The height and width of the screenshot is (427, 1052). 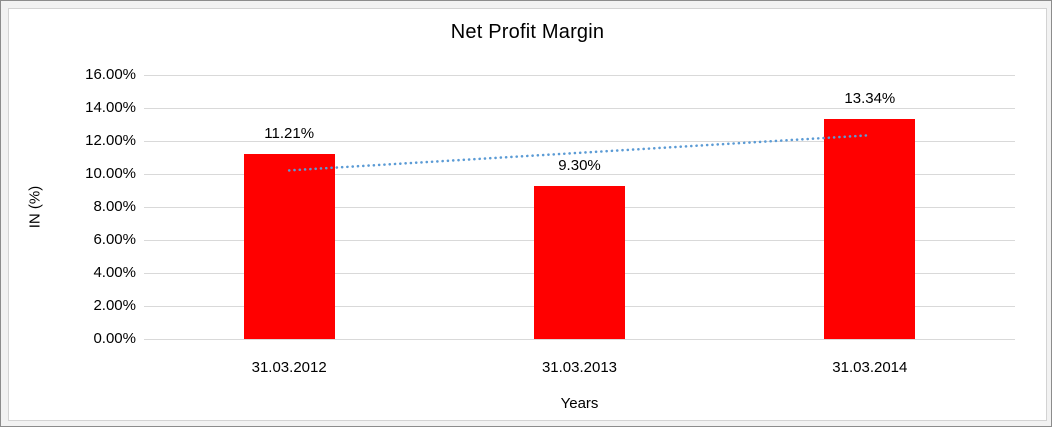 What do you see at coordinates (289, 134) in the screenshot?
I see `bar-value-label: 11.21%` at bounding box center [289, 134].